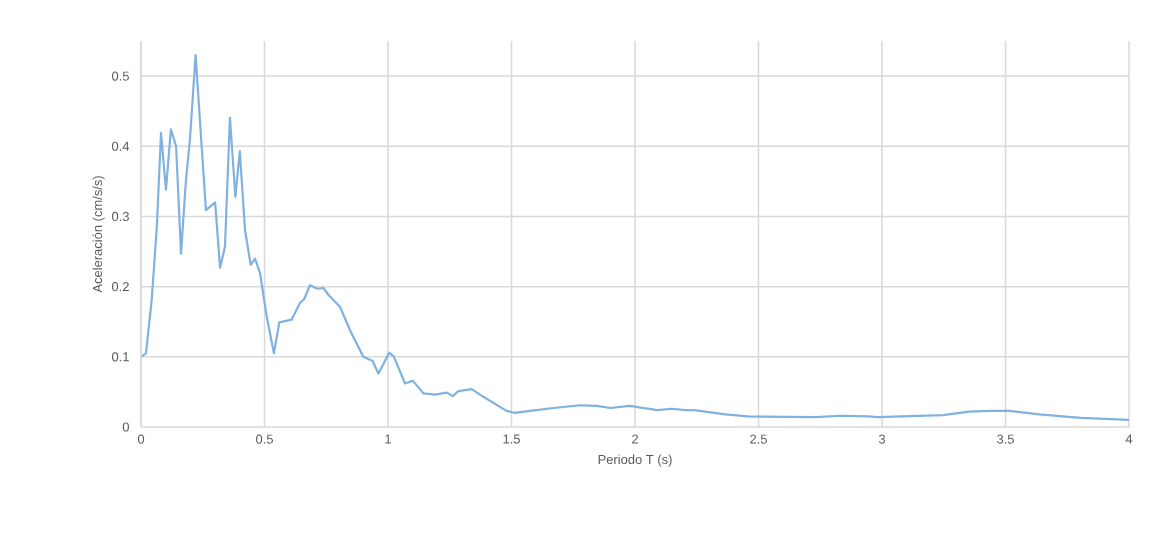 The height and width of the screenshot is (533, 1161). What do you see at coordinates (141, 439) in the screenshot?
I see `x-tick-label: 0` at bounding box center [141, 439].